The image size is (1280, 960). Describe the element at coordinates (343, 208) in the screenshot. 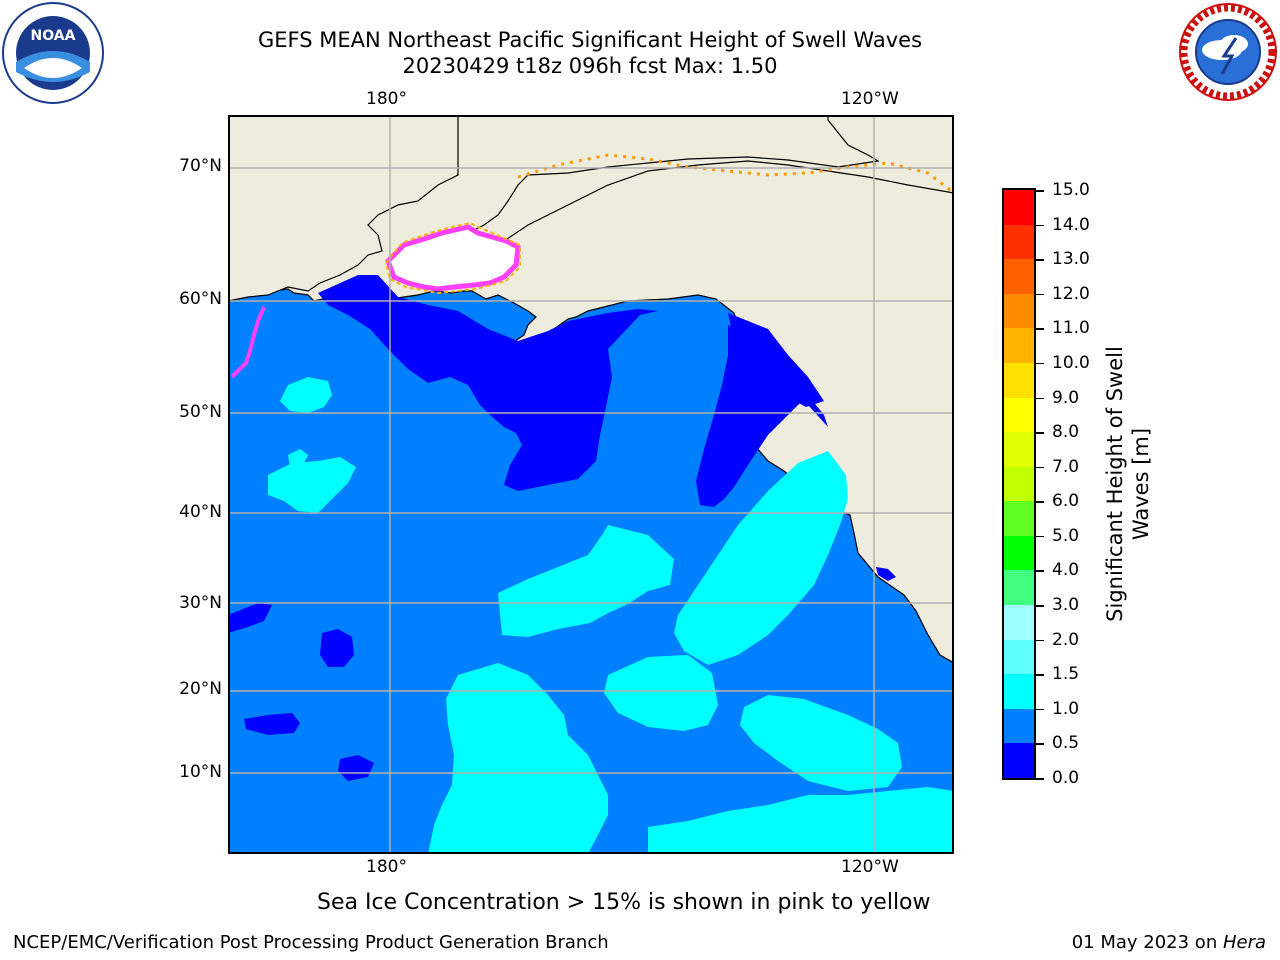

I see `siberia-land` at that location.